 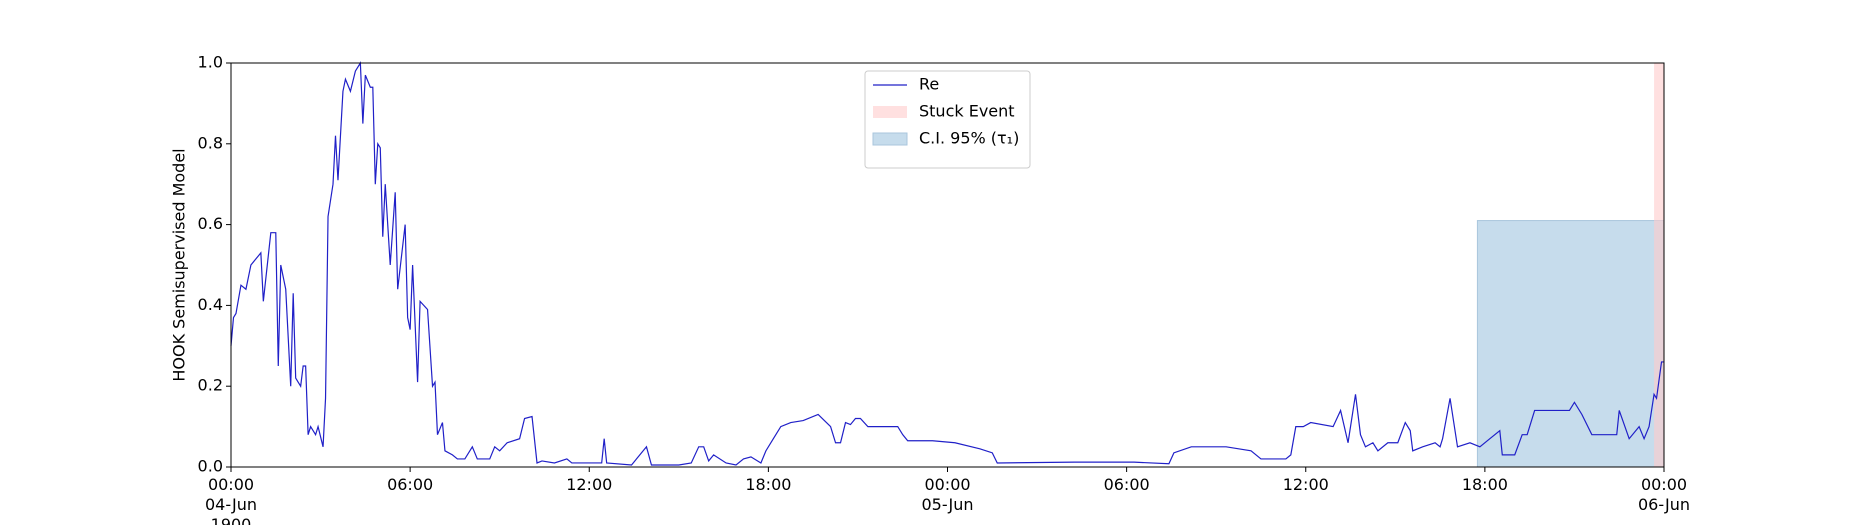 I want to click on y-tick-label: 0.6, so click(x=210, y=223).